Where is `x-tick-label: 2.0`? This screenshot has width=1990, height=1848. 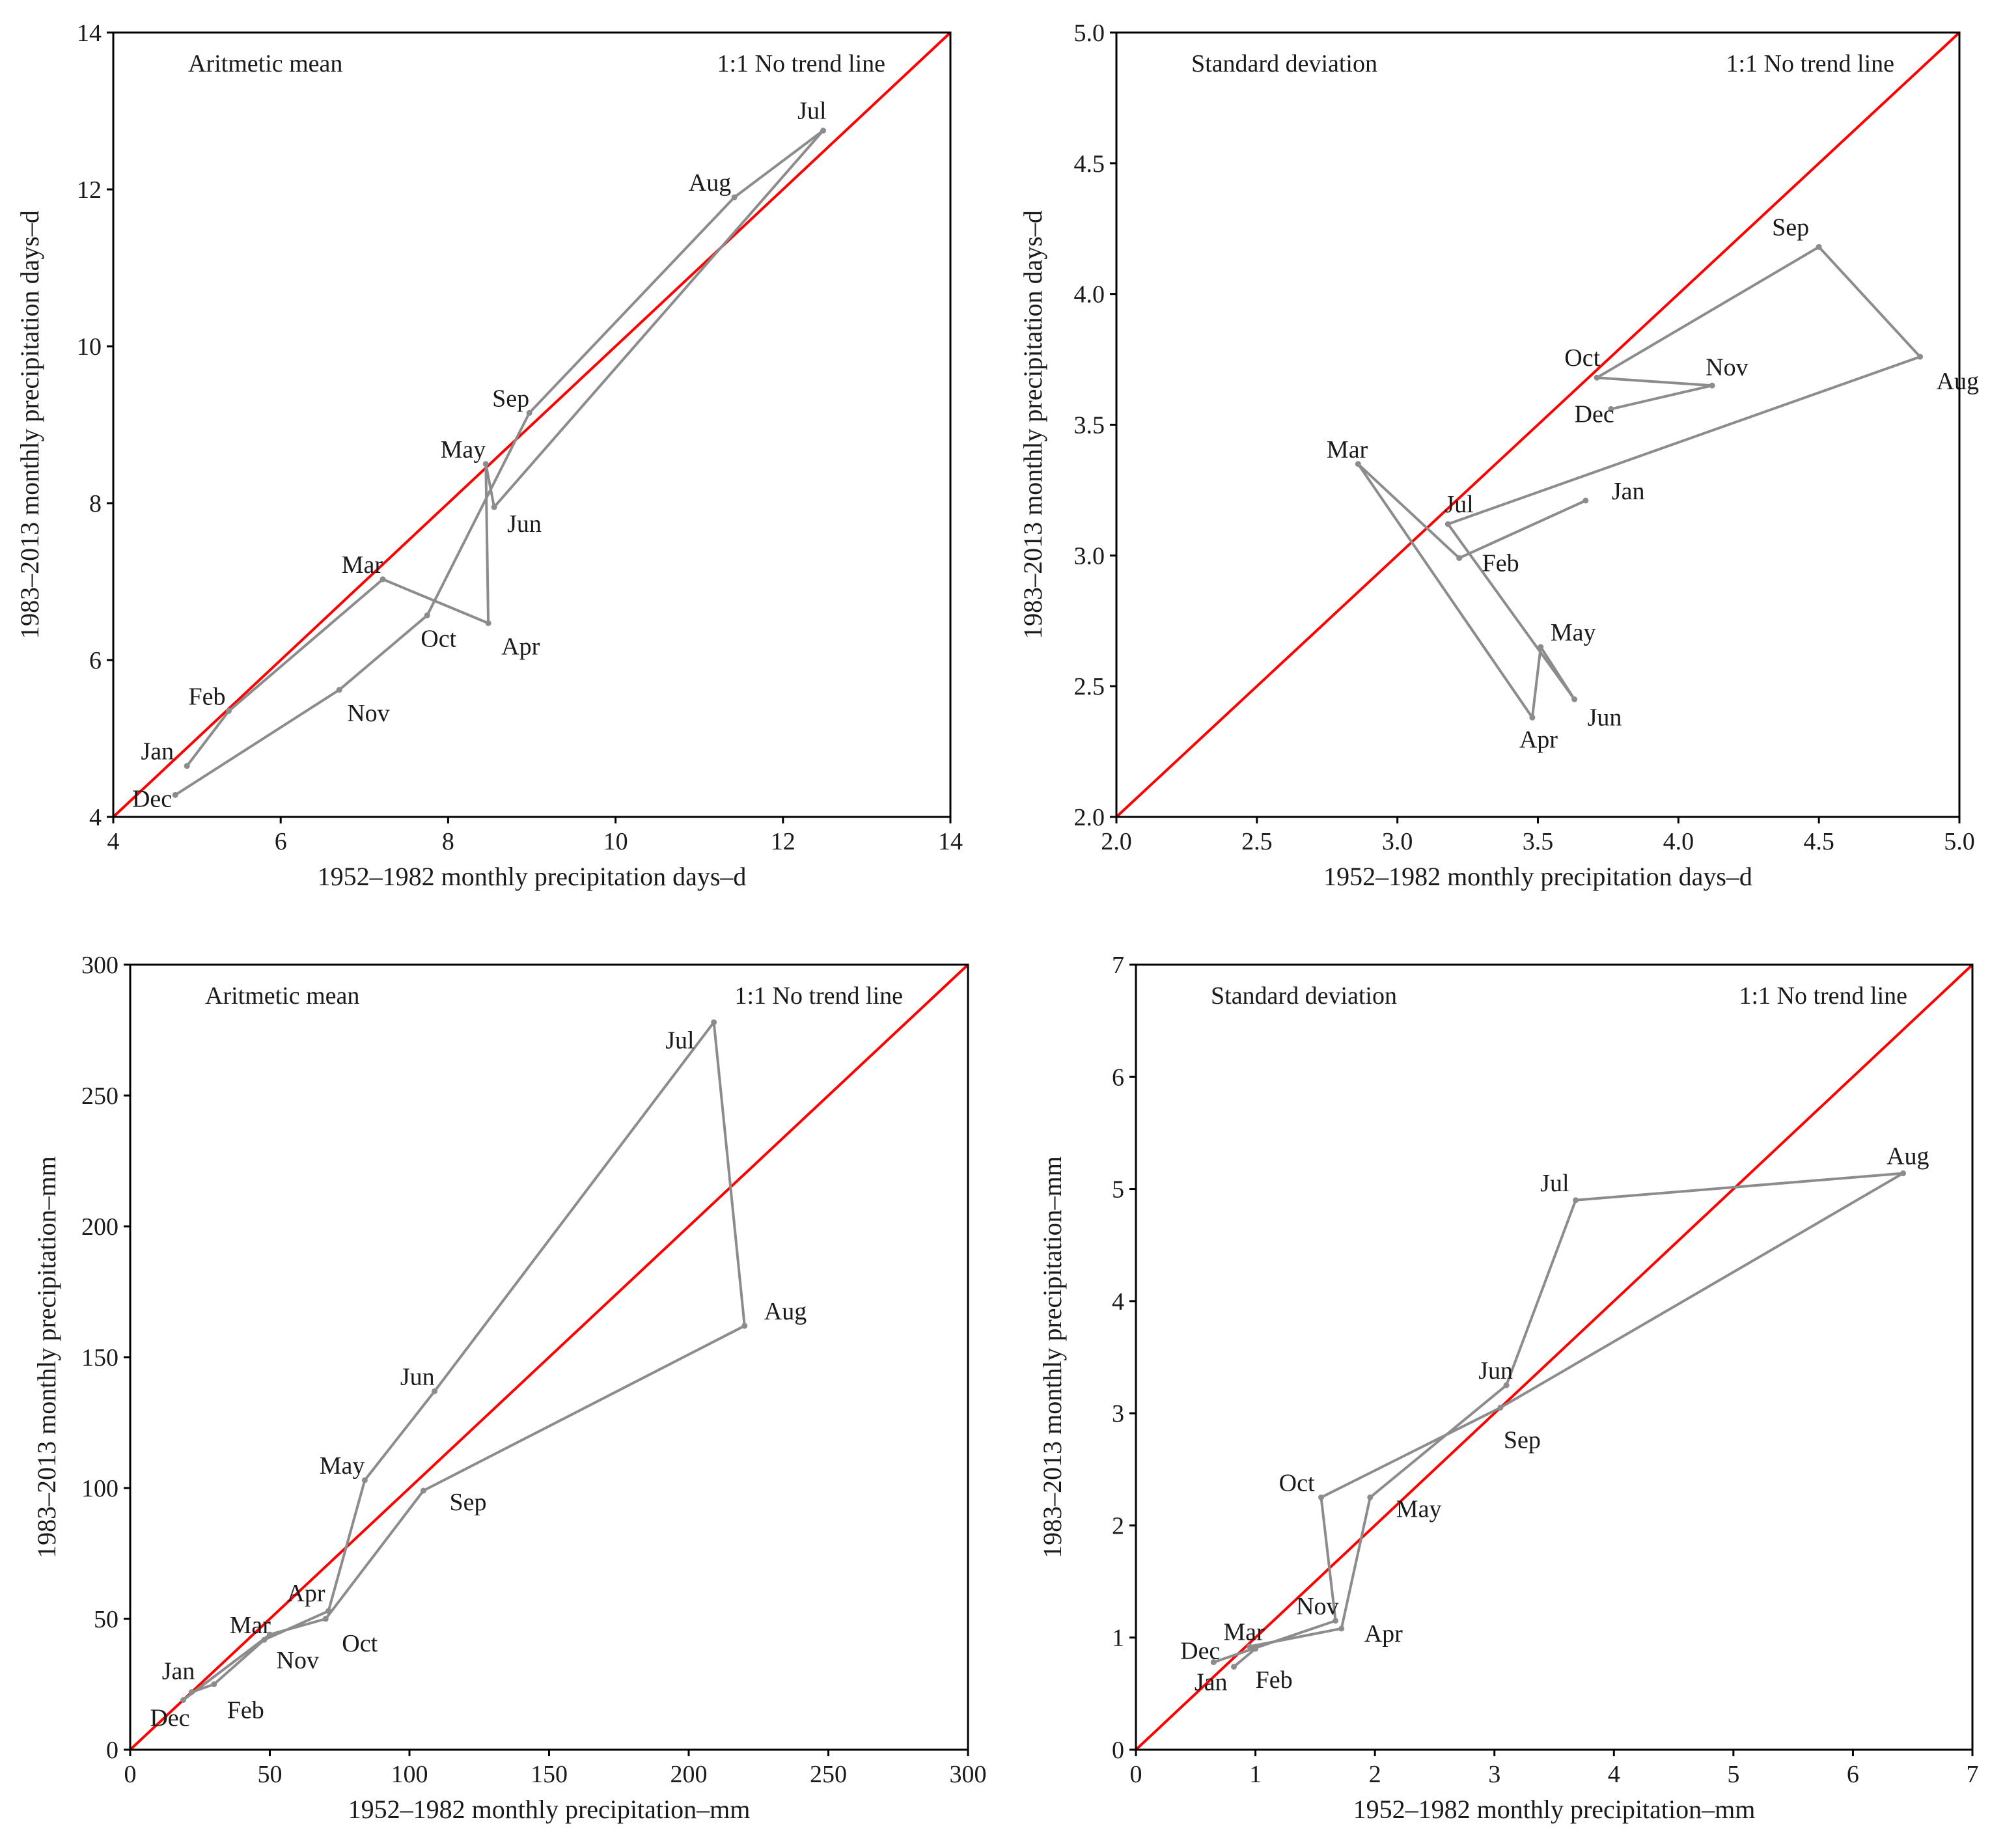
x-tick-label: 2.0 is located at coordinates (1117, 841).